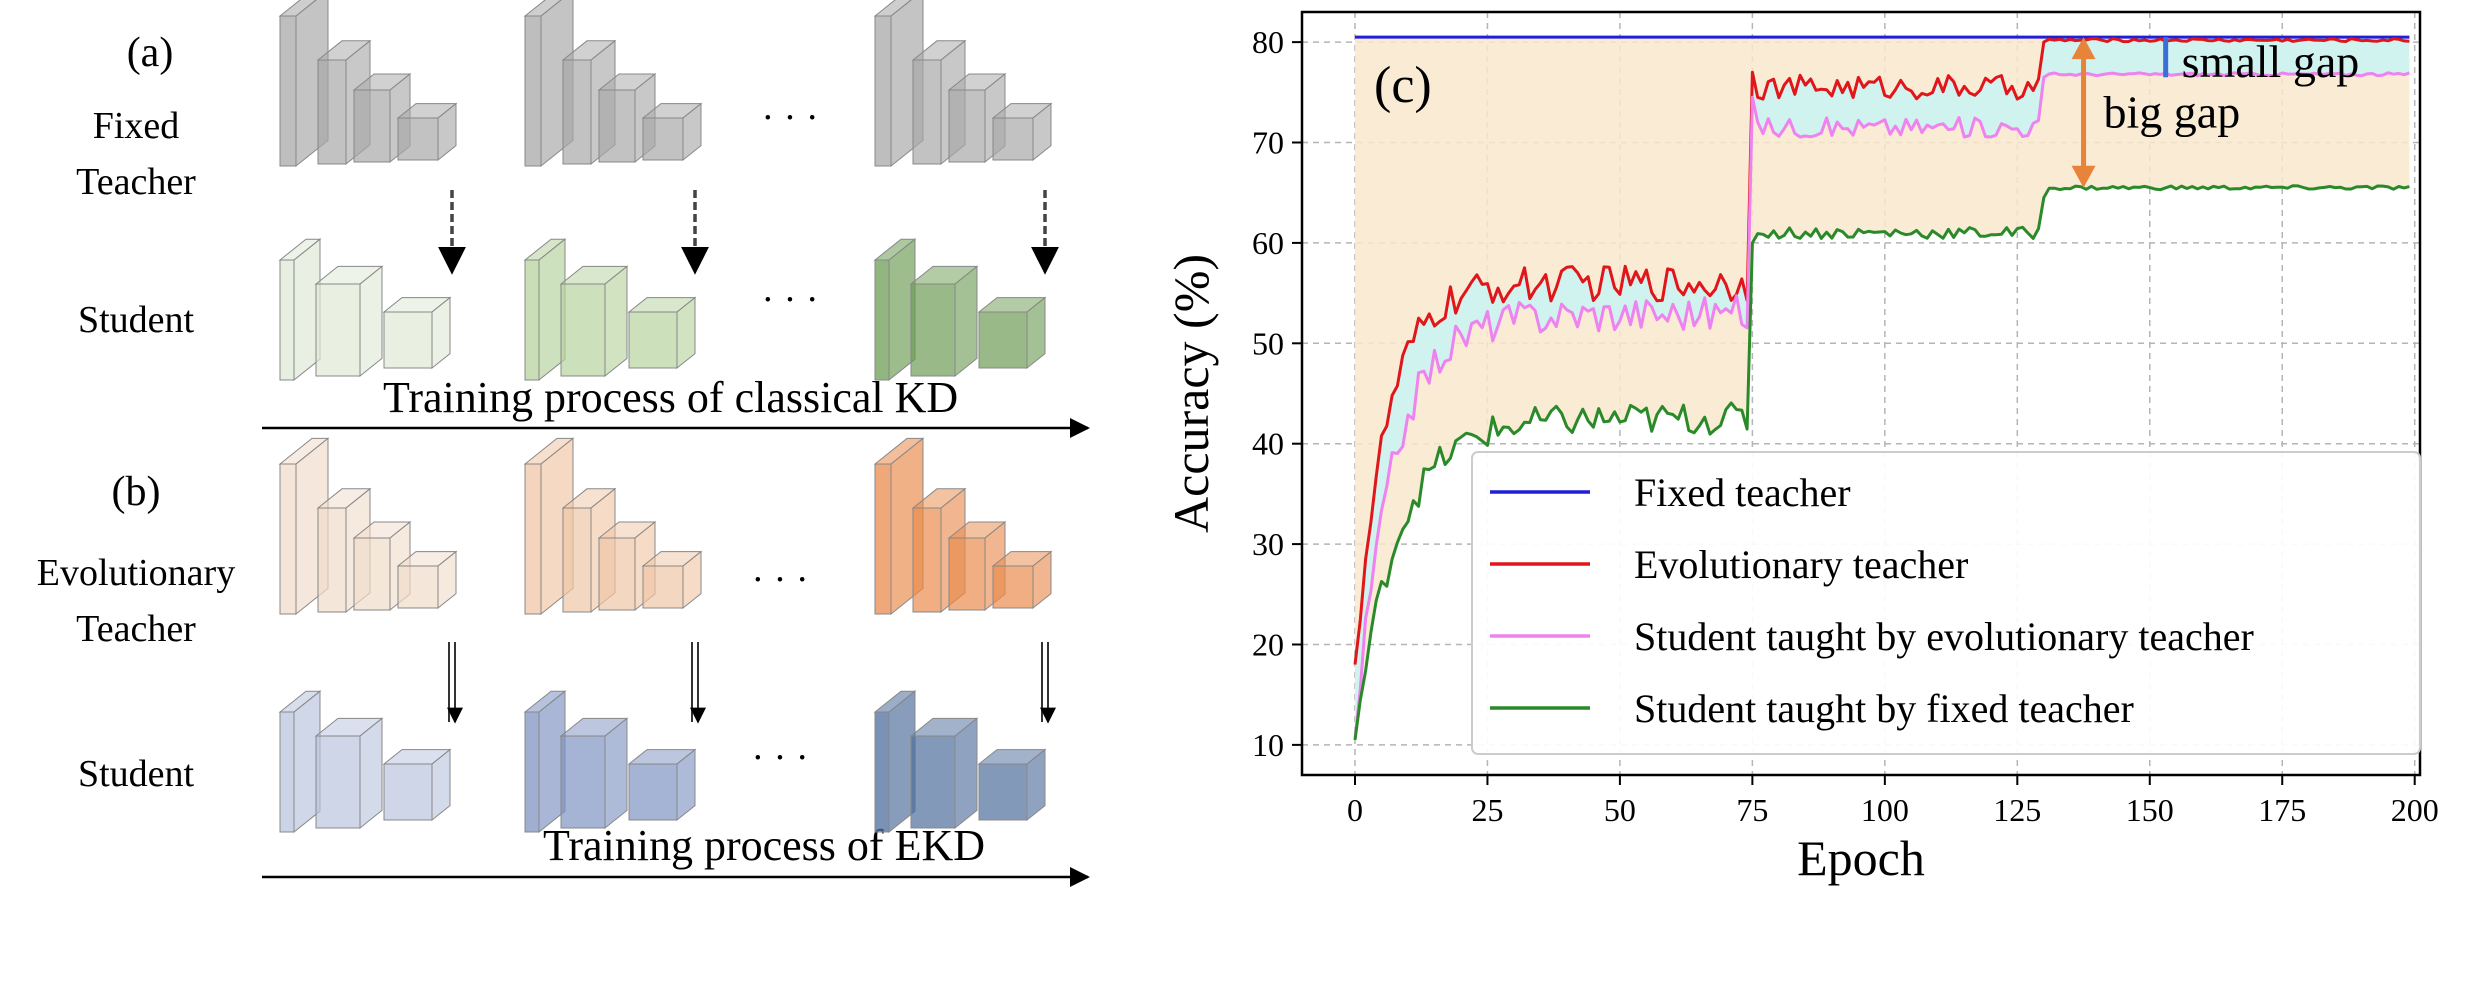  What do you see at coordinates (372, 574) in the screenshot?
I see `teacher-b-1-layer-3-front` at bounding box center [372, 574].